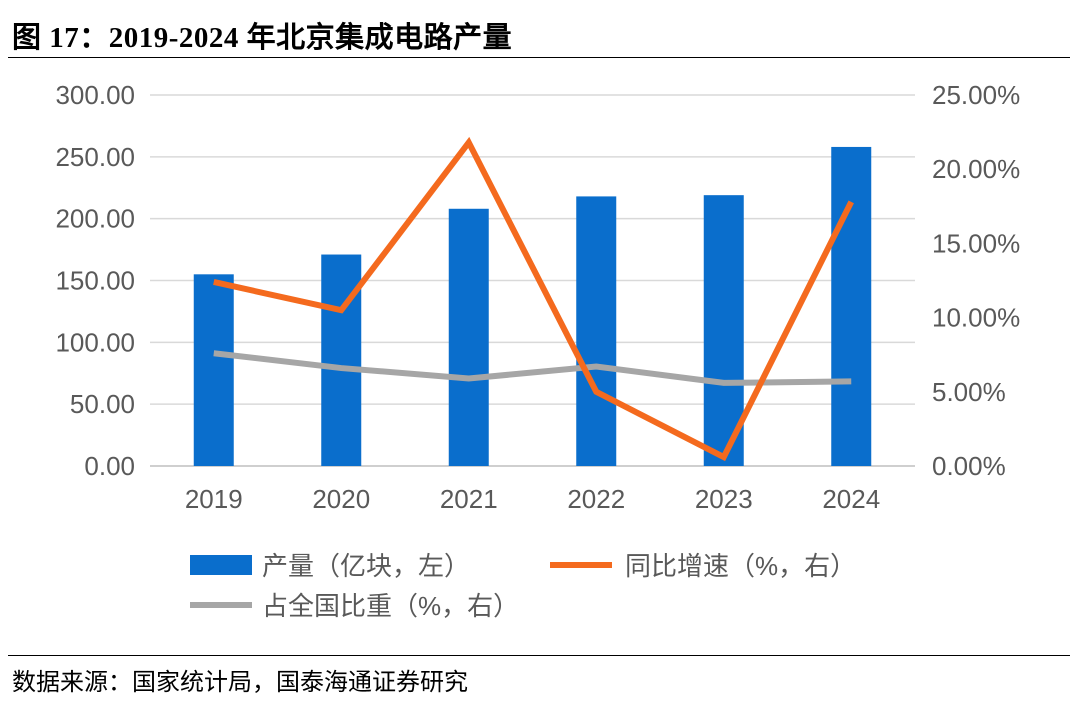 The image size is (1080, 703). I want to click on x-tick-label: 2022, so click(596, 499).